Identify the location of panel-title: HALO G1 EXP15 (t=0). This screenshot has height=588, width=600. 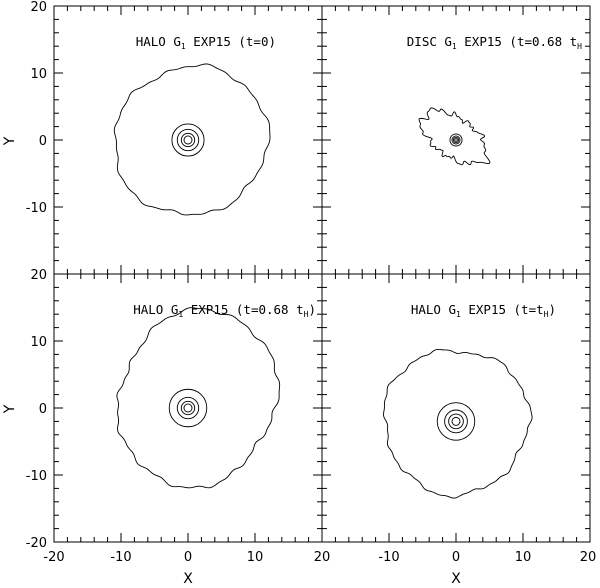
(206, 42).